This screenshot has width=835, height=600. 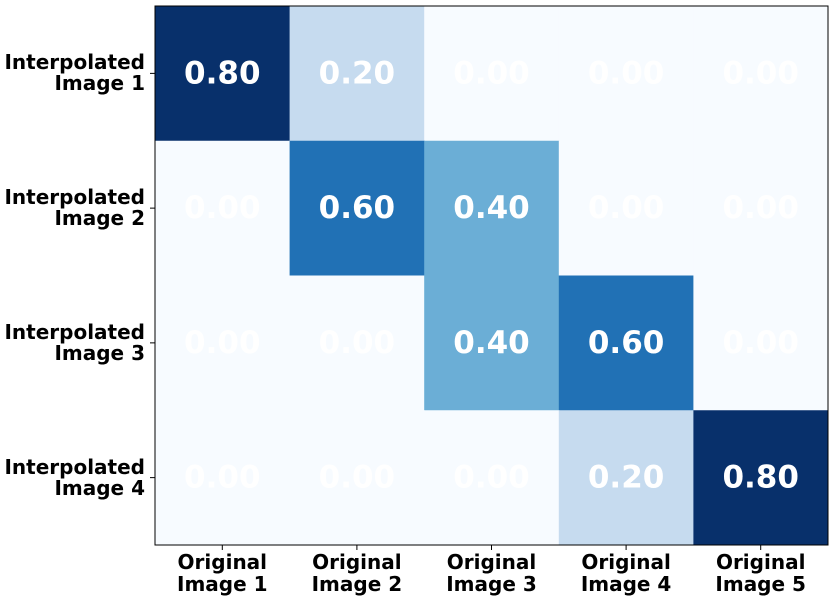 I want to click on x-tick-label: Original Image 2, so click(x=357, y=573).